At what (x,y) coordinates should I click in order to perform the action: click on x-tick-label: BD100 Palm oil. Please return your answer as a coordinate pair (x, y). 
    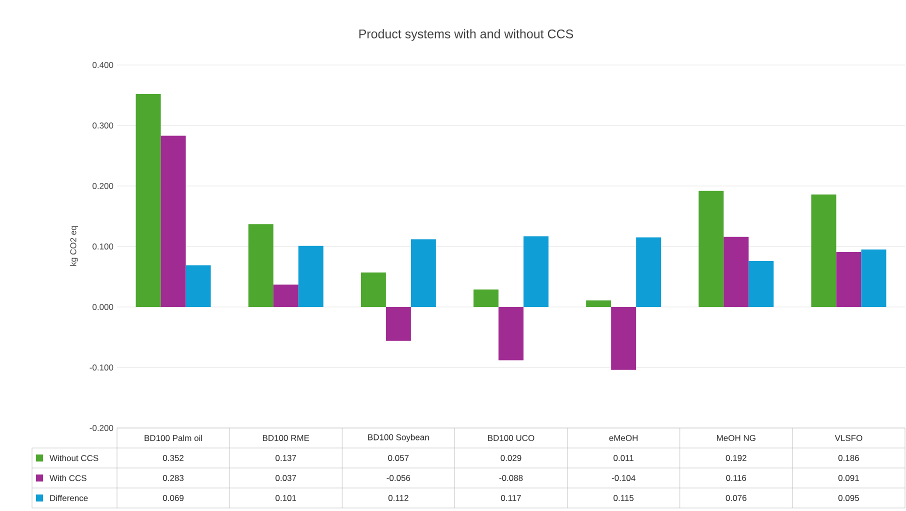
    Looking at the image, I should click on (173, 438).